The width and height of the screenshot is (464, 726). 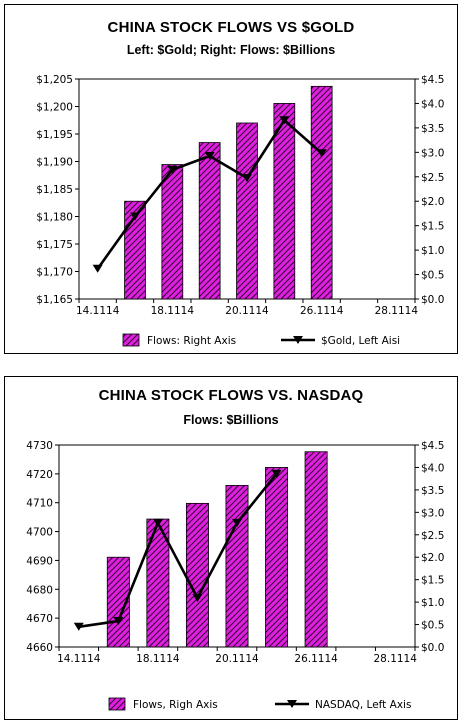 I want to click on left-axis-tick-label: $1,175, so click(x=54, y=245).